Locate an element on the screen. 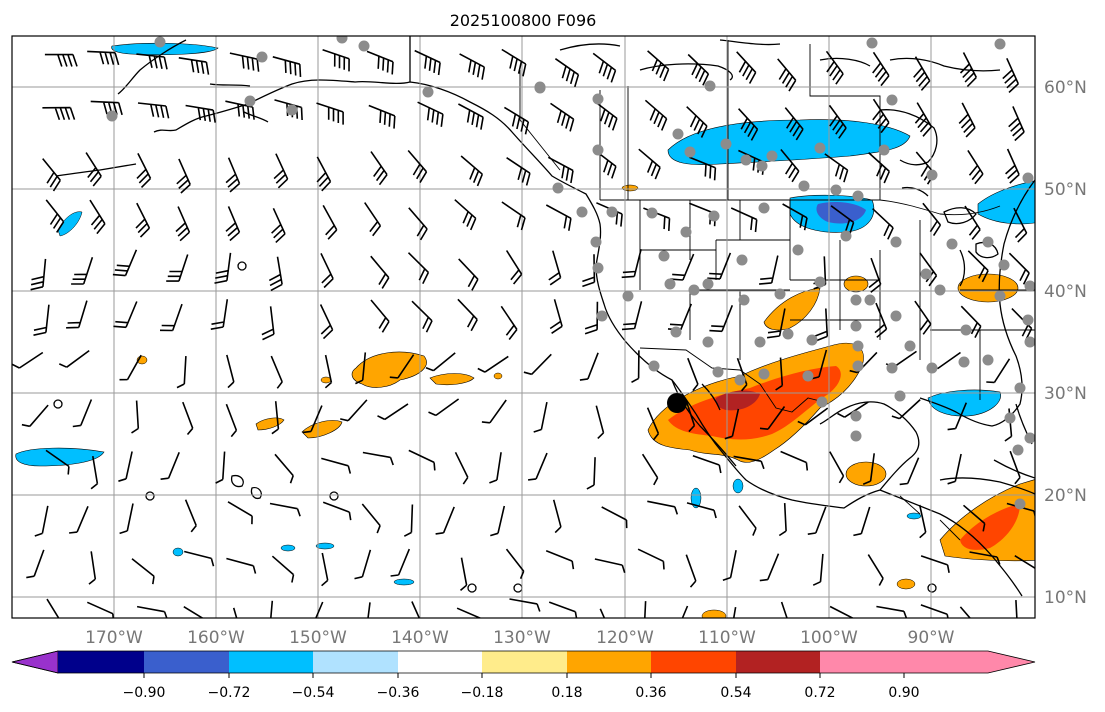 This screenshot has height=712, width=1105. neg-anomaly-great-lakes is located at coordinates (1006, 202).